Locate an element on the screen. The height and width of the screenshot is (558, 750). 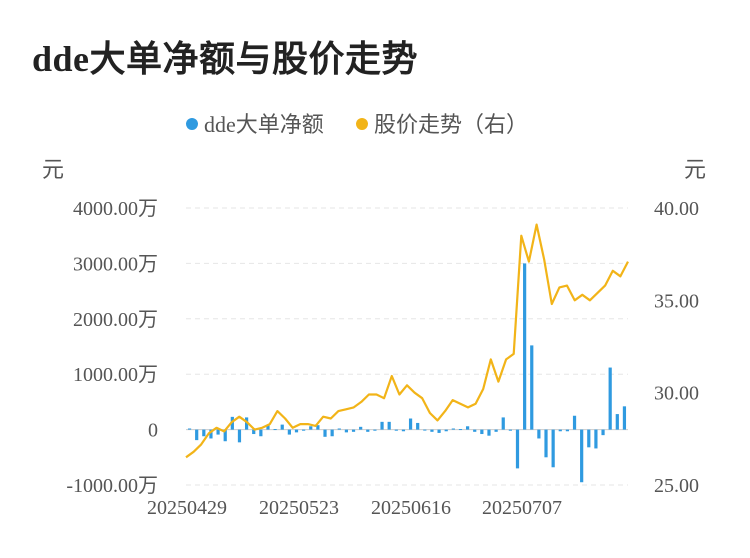
x-tick-label: 20250523 is located at coordinates (299, 508).